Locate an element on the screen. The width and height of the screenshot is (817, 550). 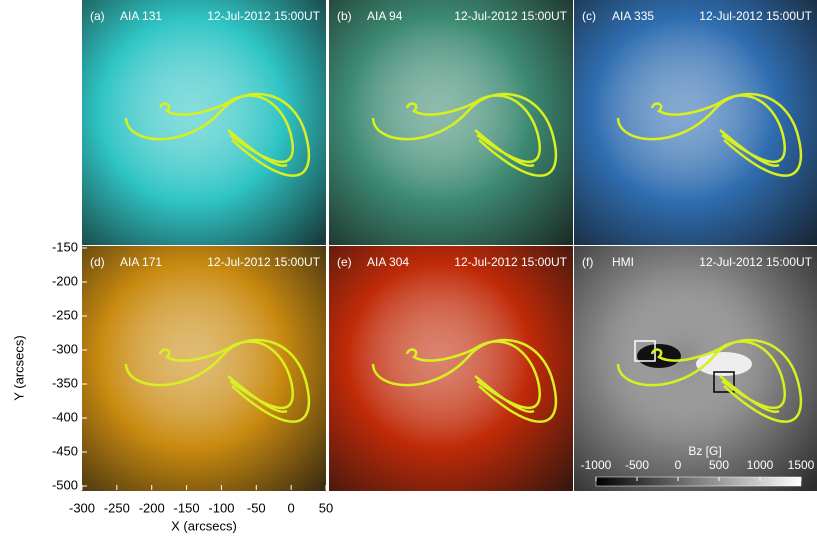
instrument: AIA 131 is located at coordinates (141, 16).